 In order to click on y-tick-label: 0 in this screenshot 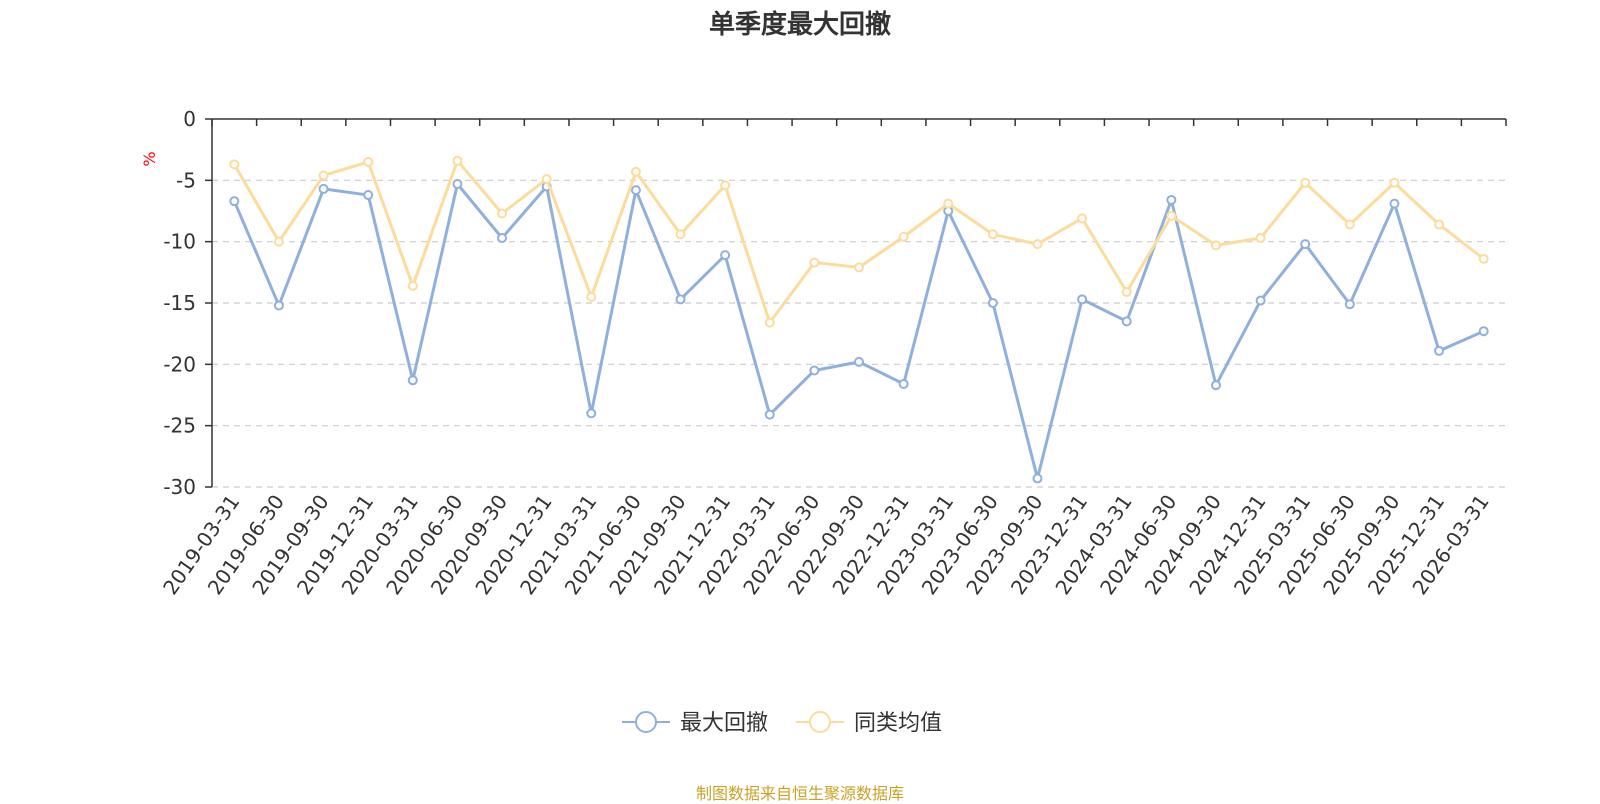, I will do `click(189, 119)`.